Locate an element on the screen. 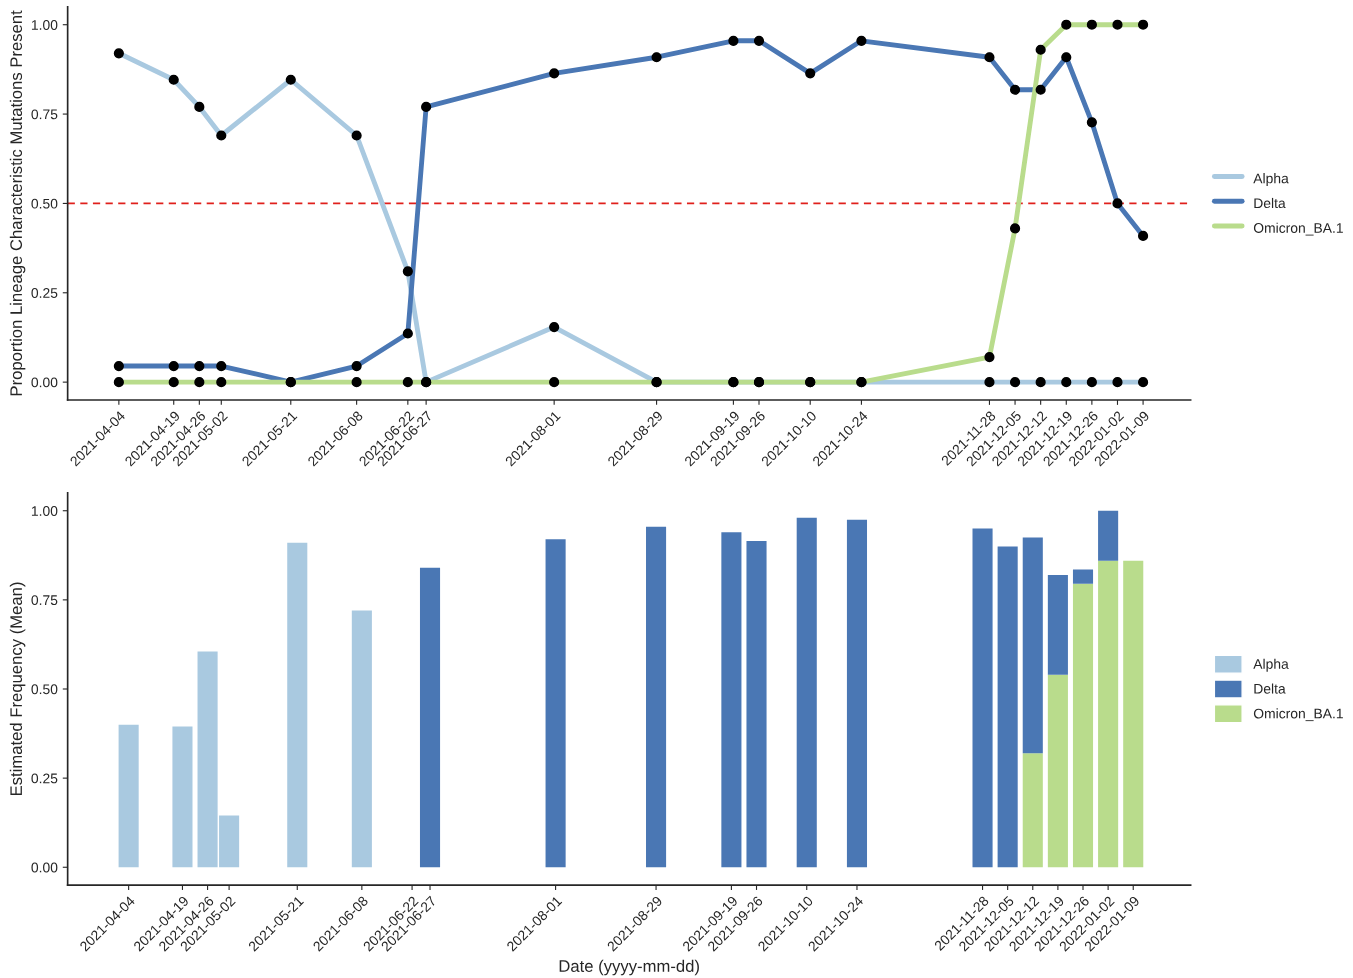  x-axis-title: Date (yyyy-mm-dd) is located at coordinates (629, 967).